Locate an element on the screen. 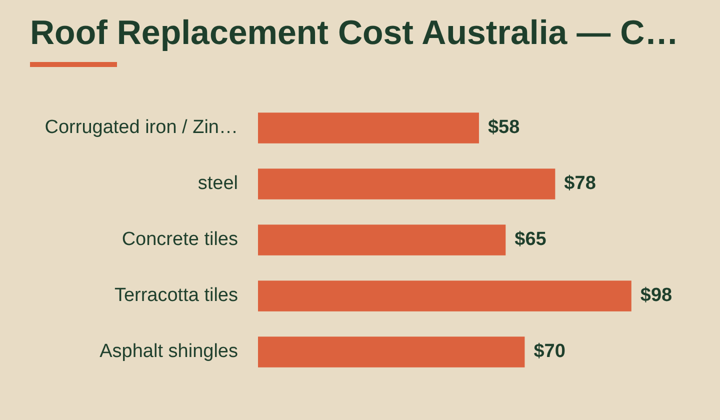 This screenshot has width=720, height=420. data-label: $98 is located at coordinates (656, 295).